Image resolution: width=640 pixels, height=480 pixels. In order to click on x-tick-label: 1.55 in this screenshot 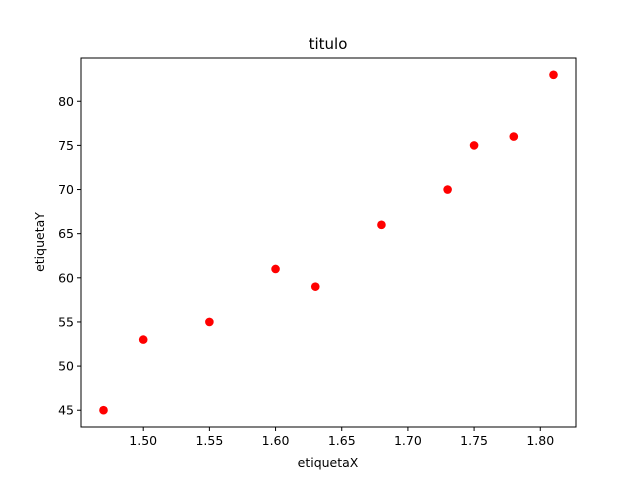, I will do `click(209, 440)`.